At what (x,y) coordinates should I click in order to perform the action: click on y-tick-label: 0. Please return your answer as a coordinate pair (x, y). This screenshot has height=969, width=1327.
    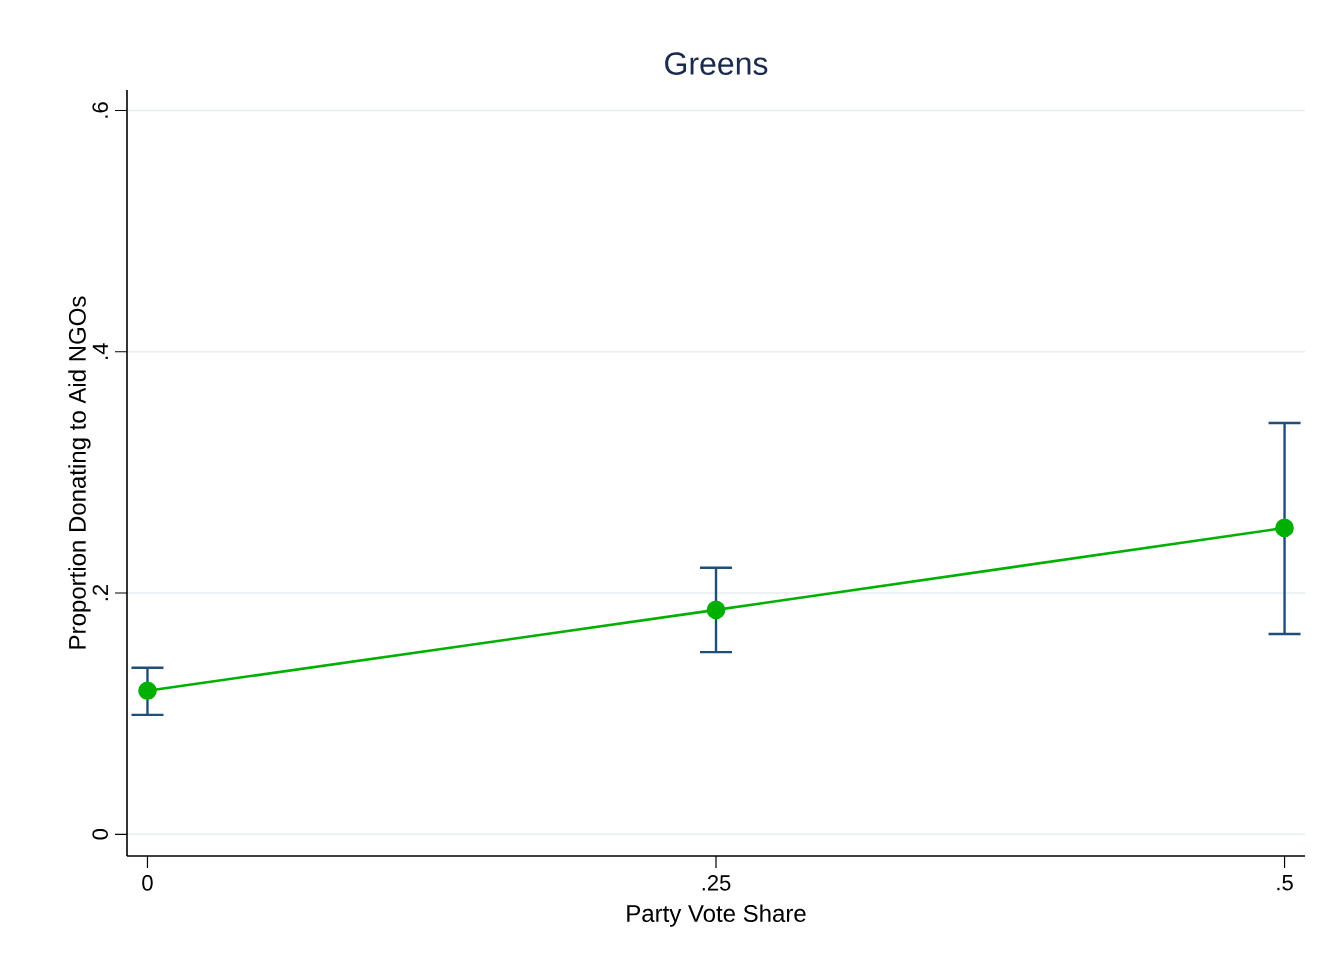
    Looking at the image, I should click on (100, 834).